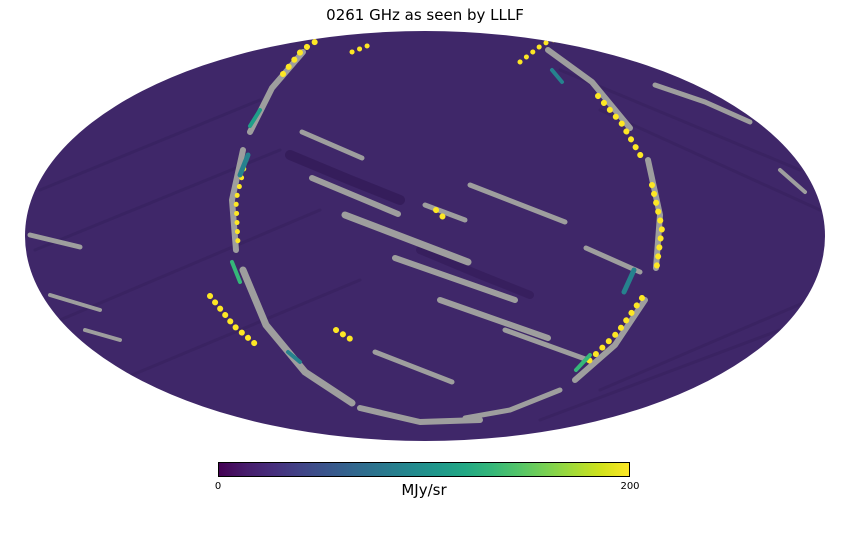  I want to click on colorbar-label: MJy/sr, so click(424, 490).